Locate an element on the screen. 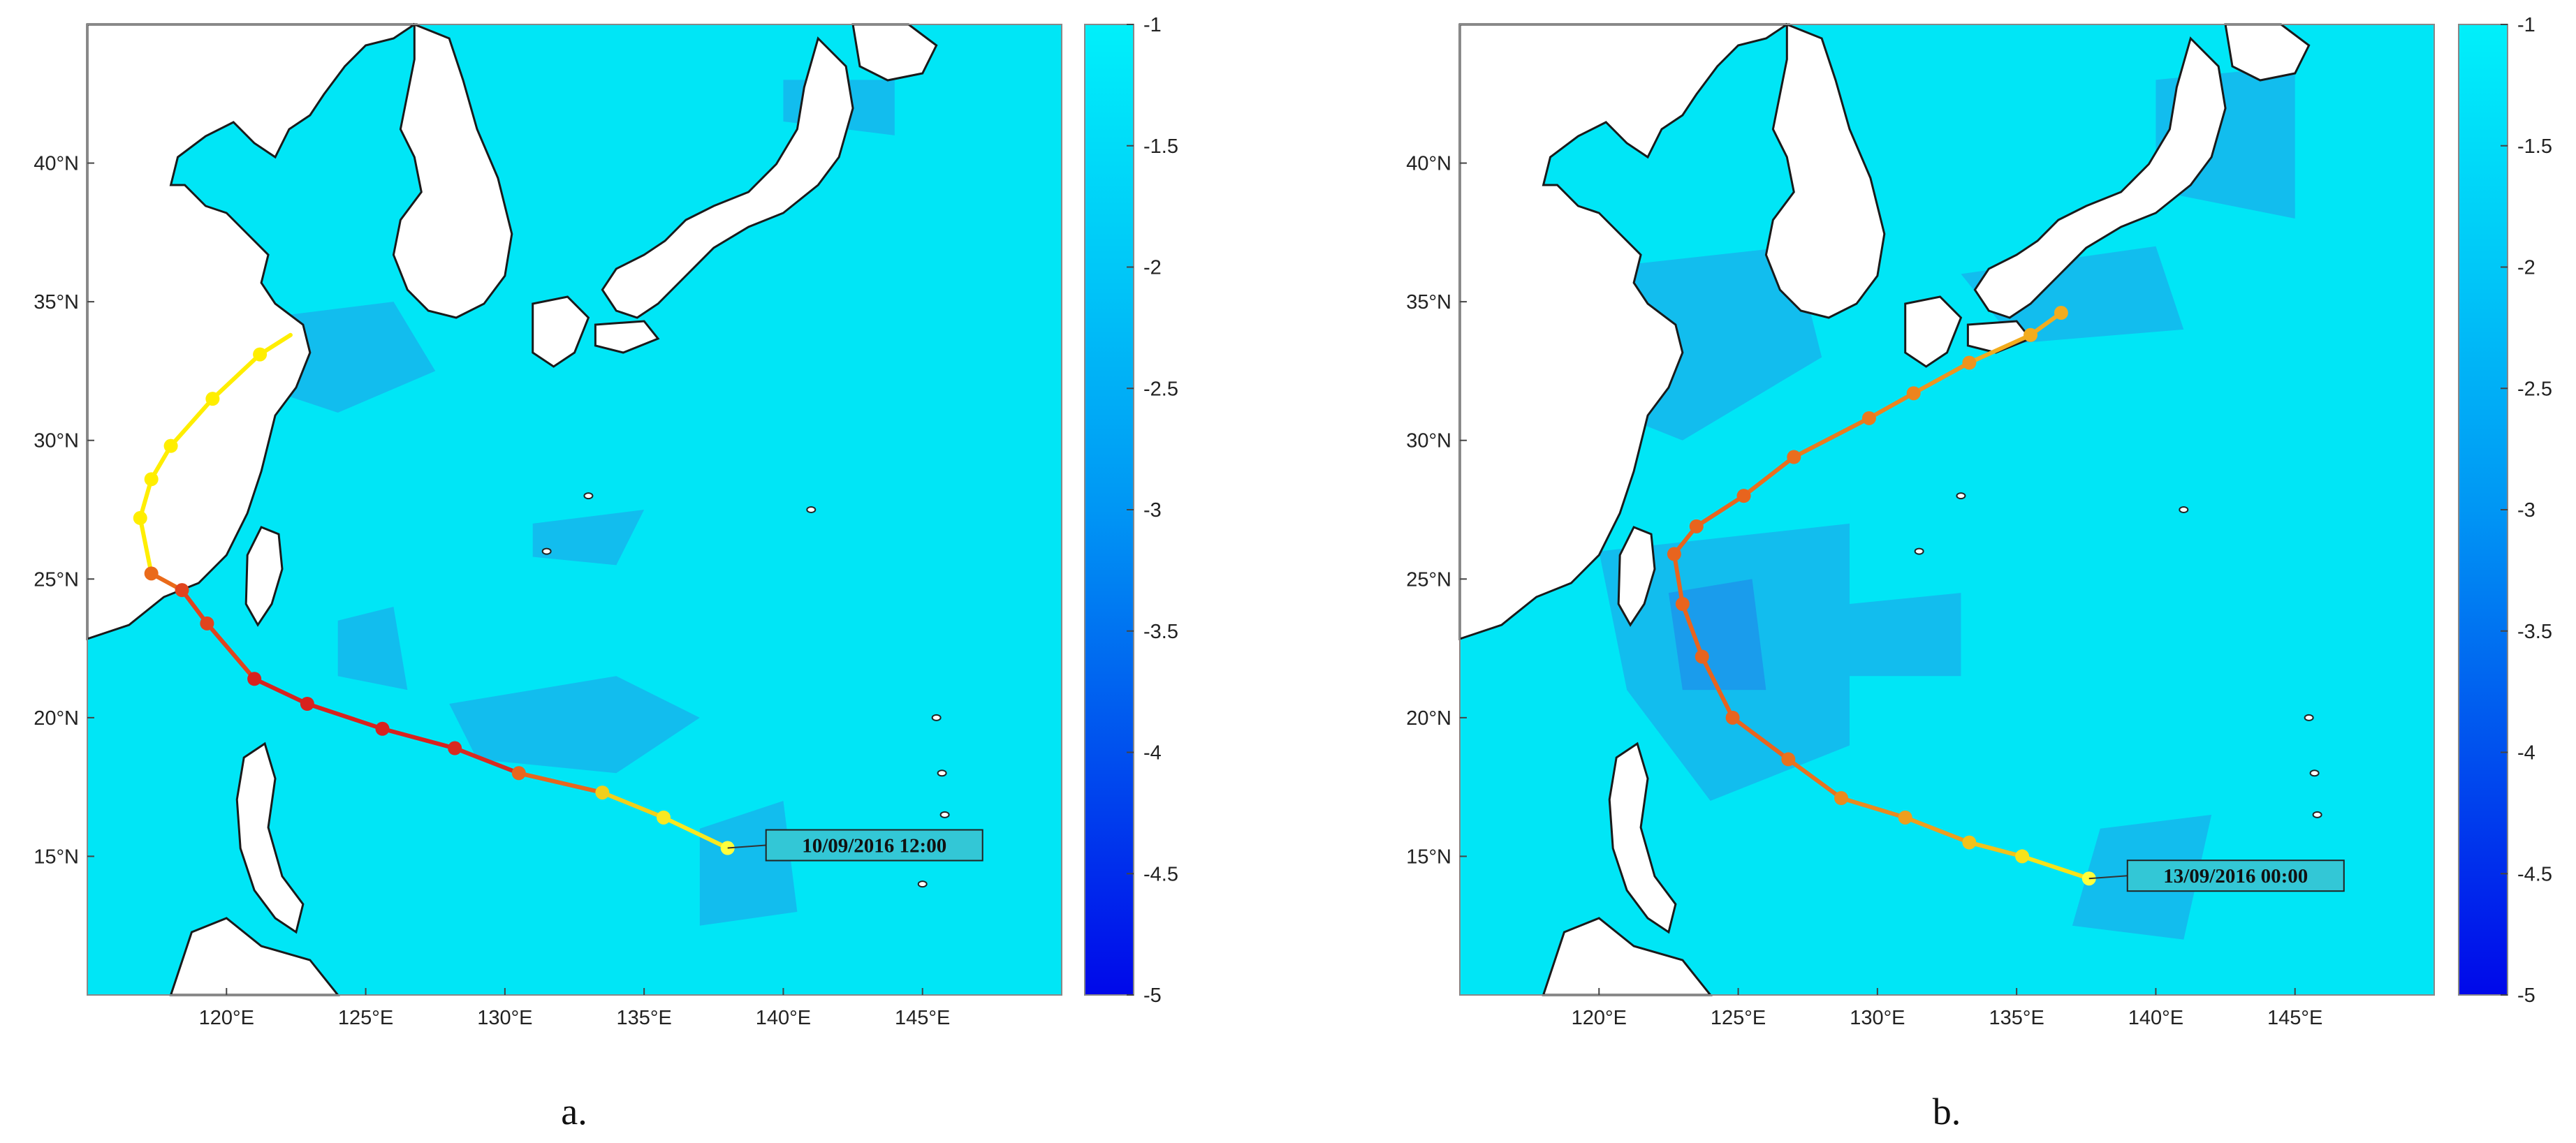 The width and height of the screenshot is (2576, 1143). colorbar is located at coordinates (2483, 510).